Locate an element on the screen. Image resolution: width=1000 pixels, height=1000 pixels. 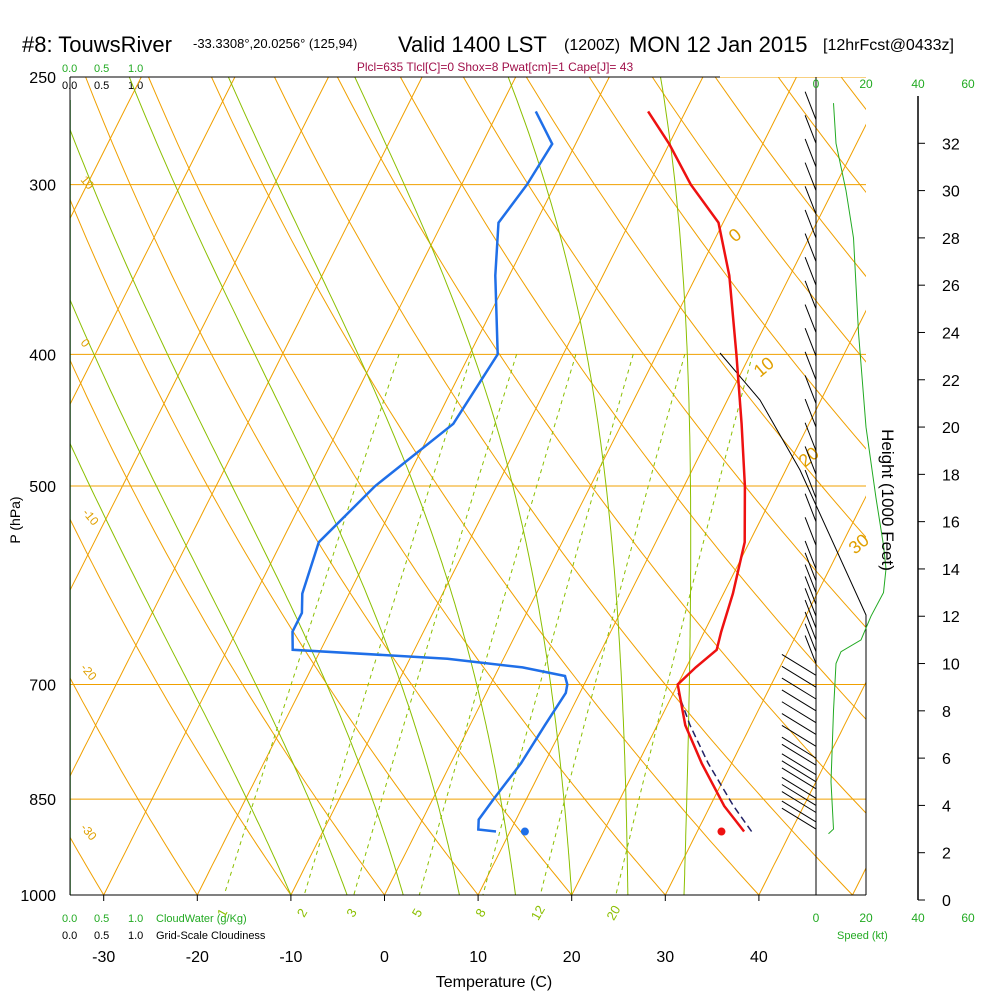
wind-panel-outline is located at coordinates (793, 623).